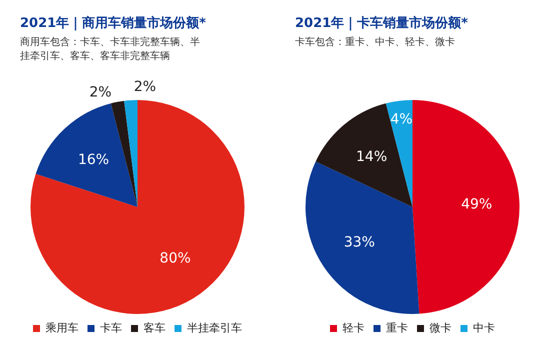 The image size is (550, 349). I want to click on data-label: 80%, so click(175, 258).